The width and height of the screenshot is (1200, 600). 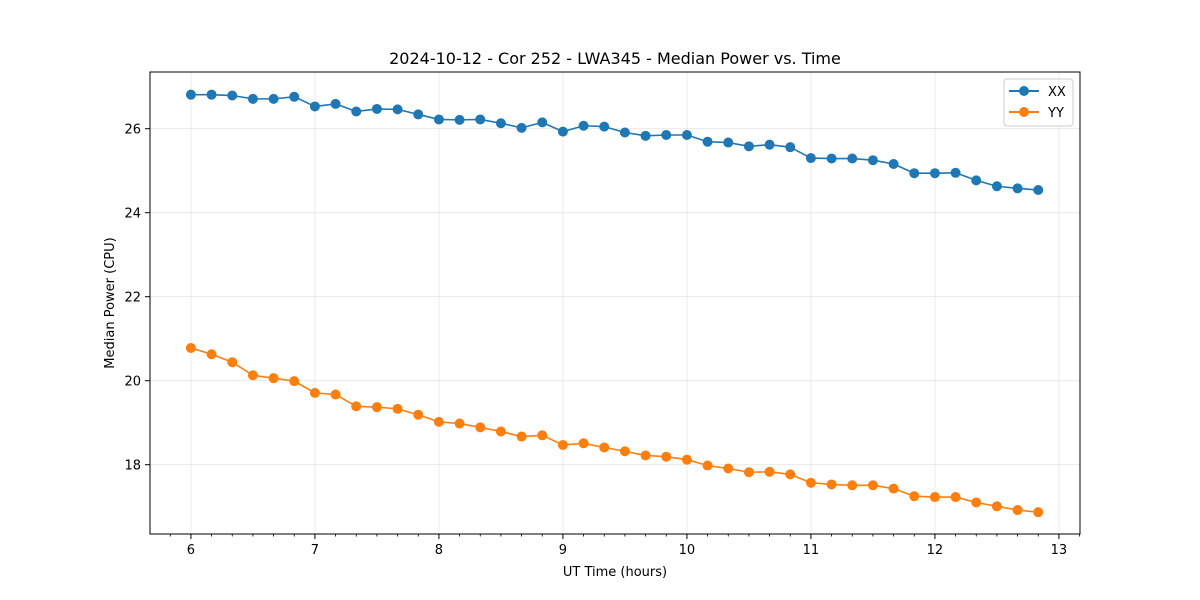 I want to click on x-axis-ticks: 6 7 8 9 10 11 12 13, so click(x=624, y=546).